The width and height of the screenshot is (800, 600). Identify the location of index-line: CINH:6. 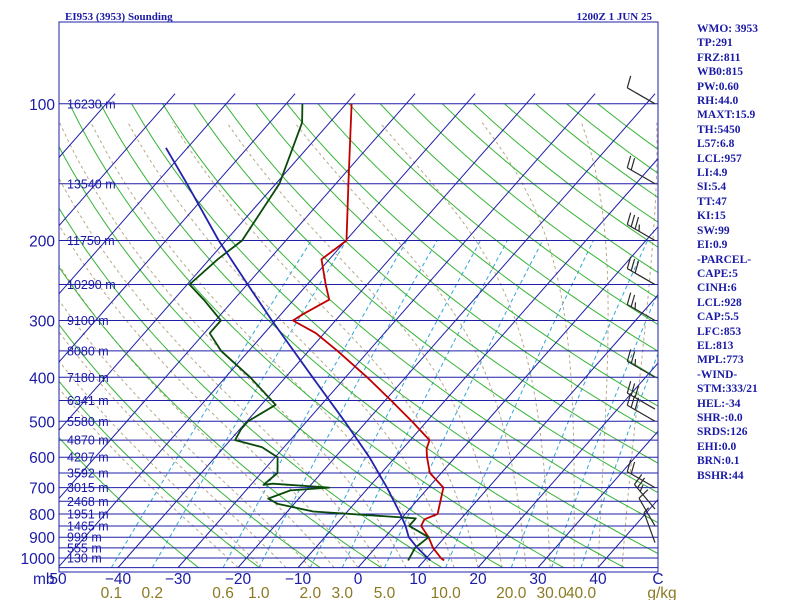
(717, 288).